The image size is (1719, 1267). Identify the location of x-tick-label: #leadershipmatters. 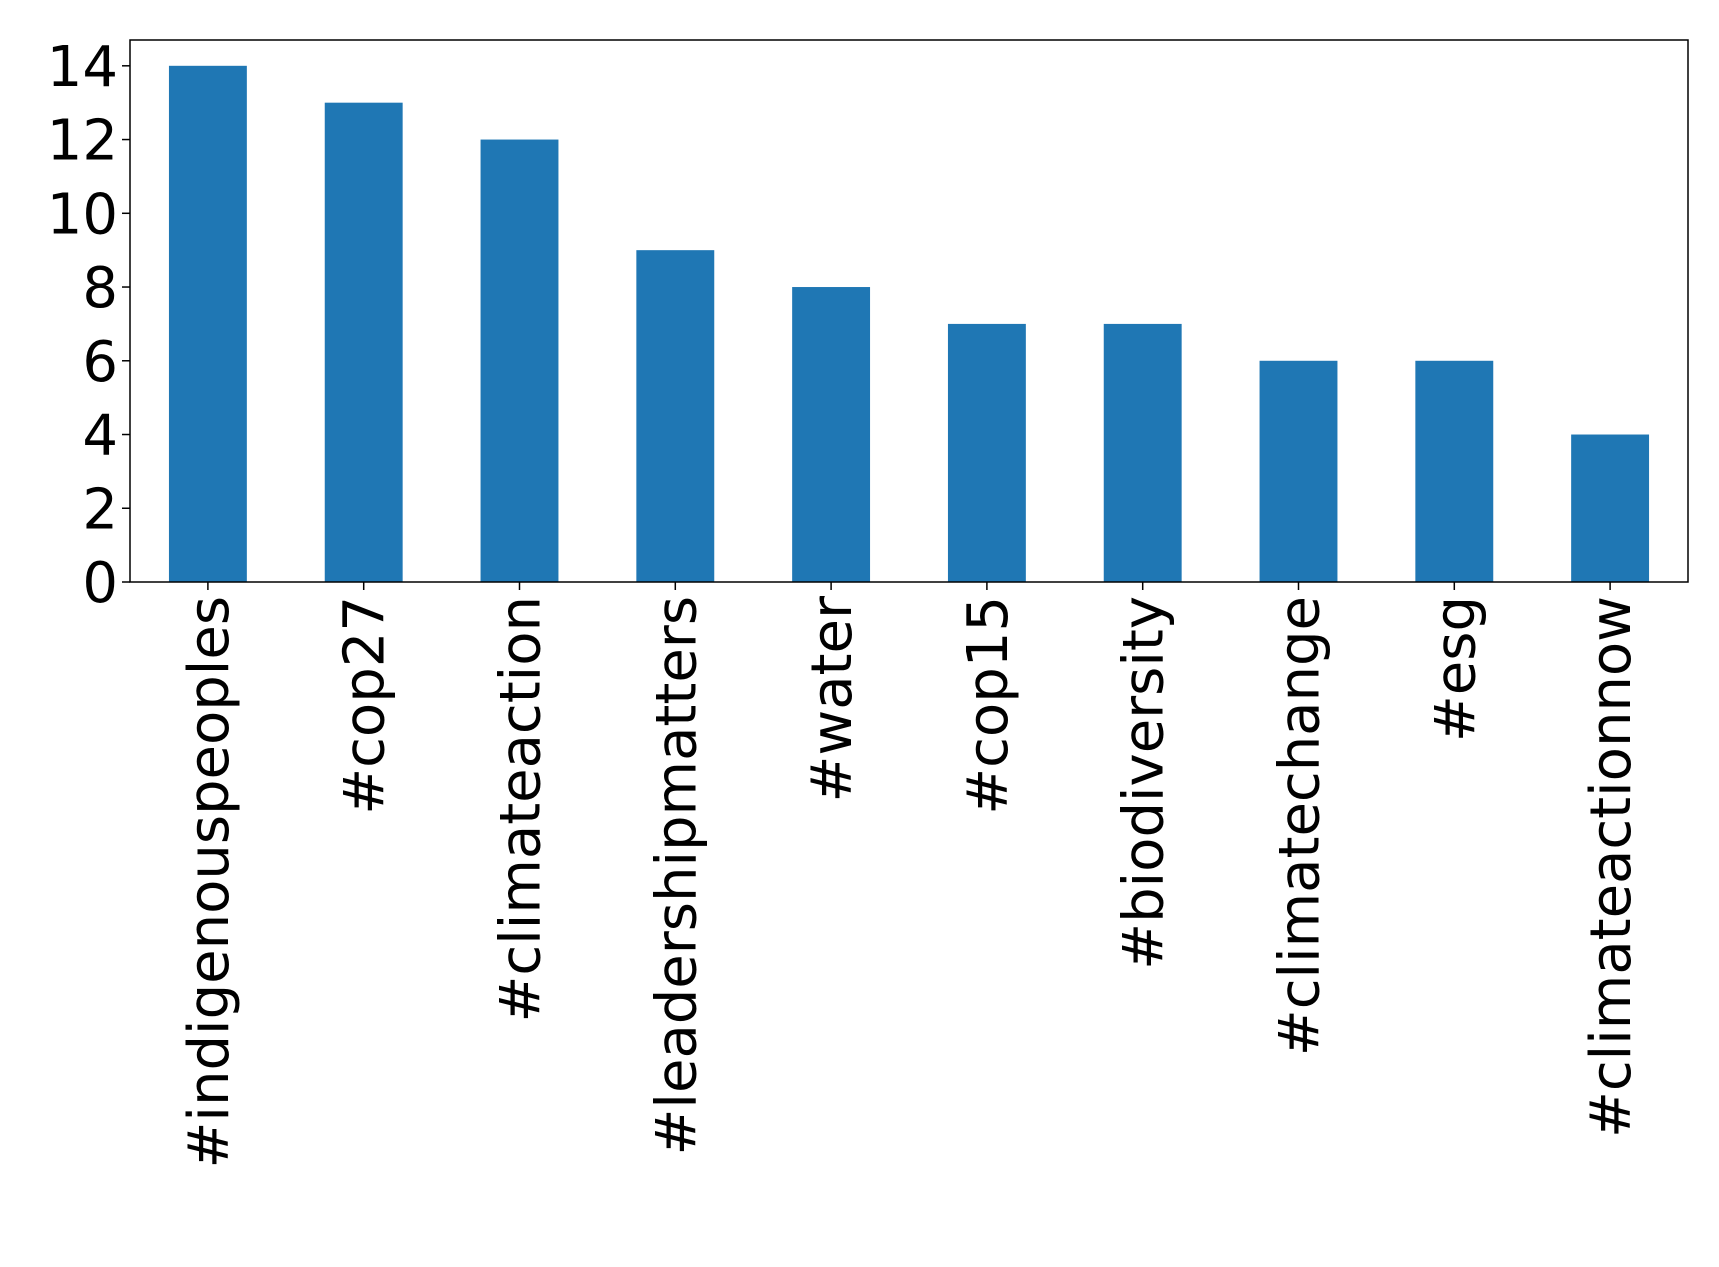
(676, 875).